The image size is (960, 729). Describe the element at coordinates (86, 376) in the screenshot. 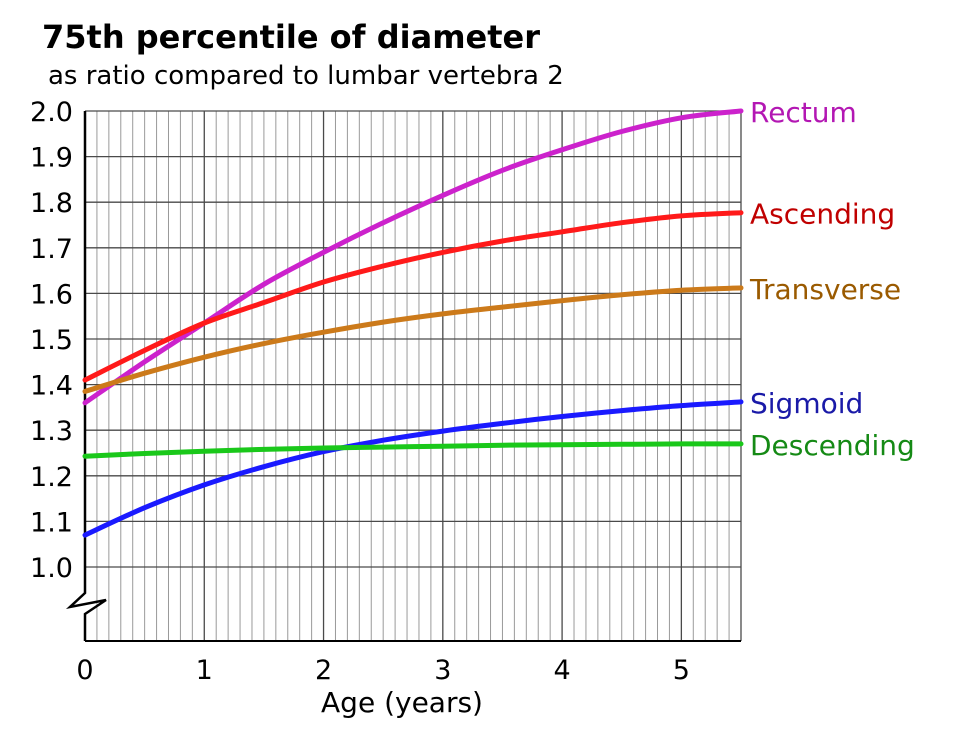

I see `y-axis-line` at that location.